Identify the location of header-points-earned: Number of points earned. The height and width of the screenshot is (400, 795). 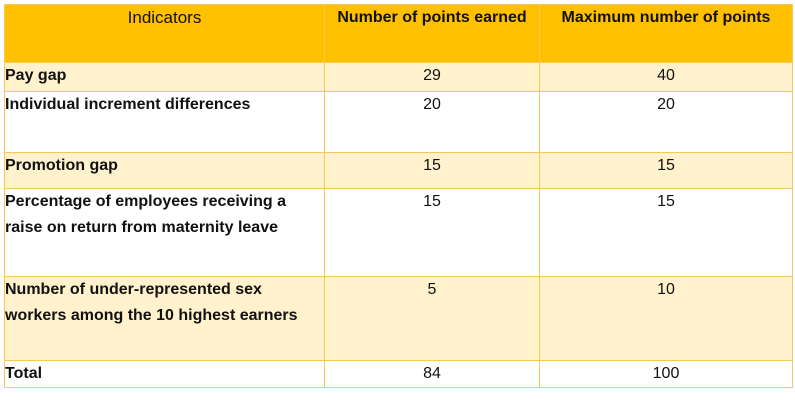
(432, 33).